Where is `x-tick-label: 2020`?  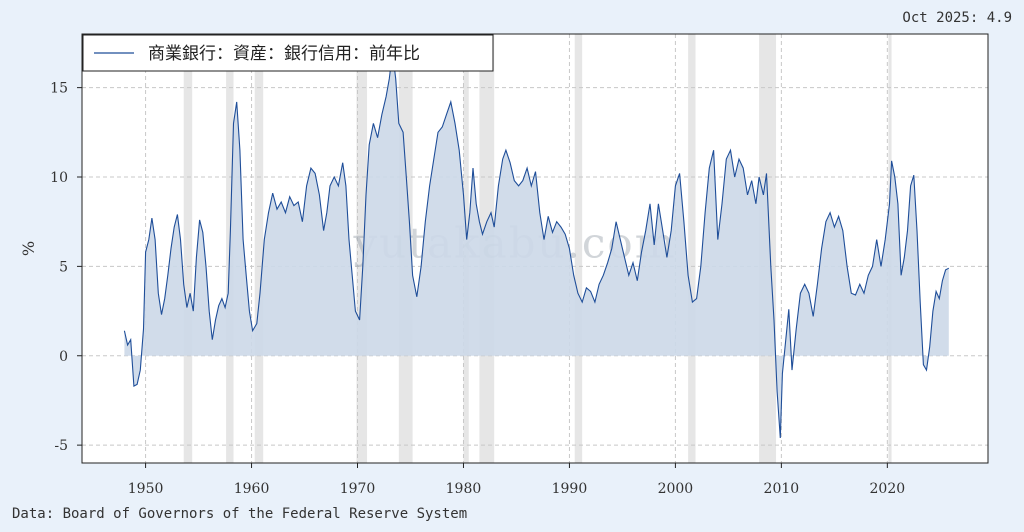
x-tick-label: 2020 is located at coordinates (888, 489).